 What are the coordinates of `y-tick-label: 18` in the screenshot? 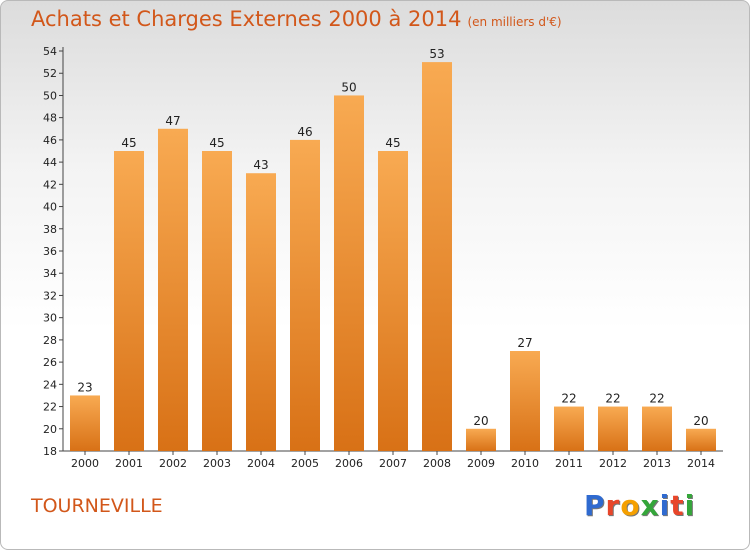 It's located at (50, 451).